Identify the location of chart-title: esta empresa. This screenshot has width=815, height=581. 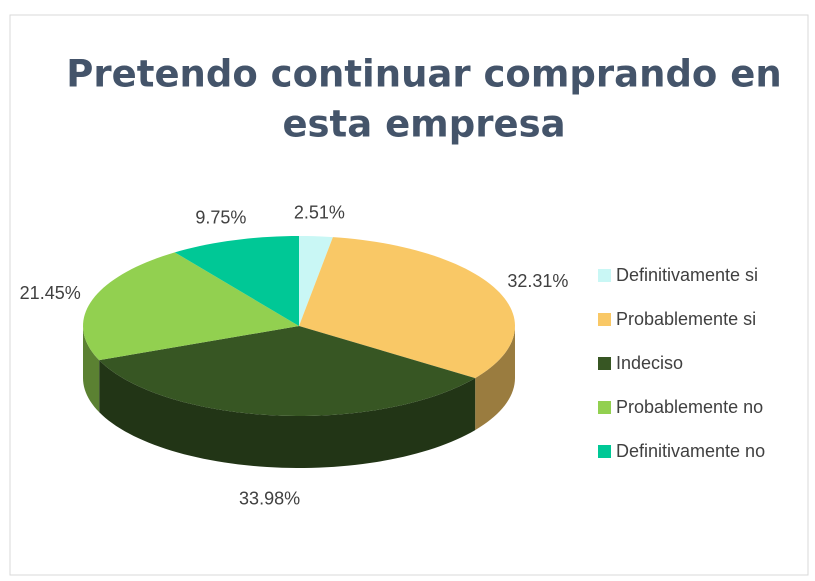
(423, 124).